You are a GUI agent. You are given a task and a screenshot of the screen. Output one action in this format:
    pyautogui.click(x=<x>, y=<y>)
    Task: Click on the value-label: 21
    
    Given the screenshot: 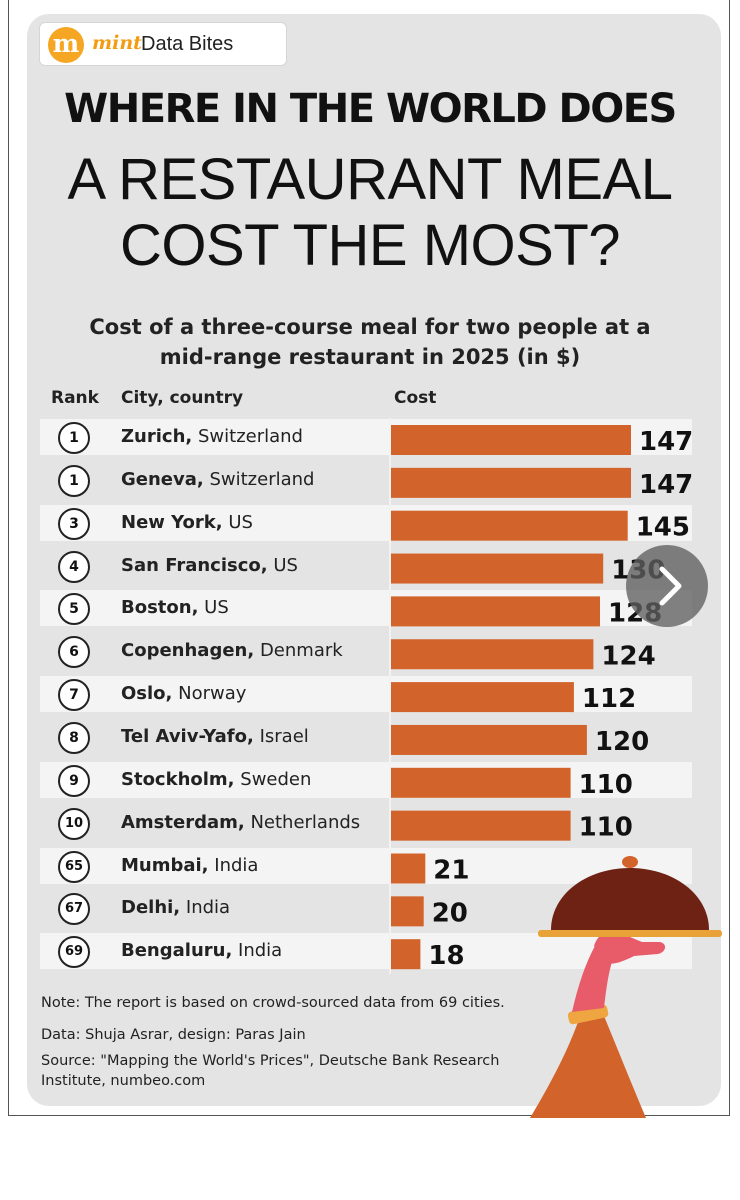 What is the action you would take?
    pyautogui.click(x=451, y=871)
    